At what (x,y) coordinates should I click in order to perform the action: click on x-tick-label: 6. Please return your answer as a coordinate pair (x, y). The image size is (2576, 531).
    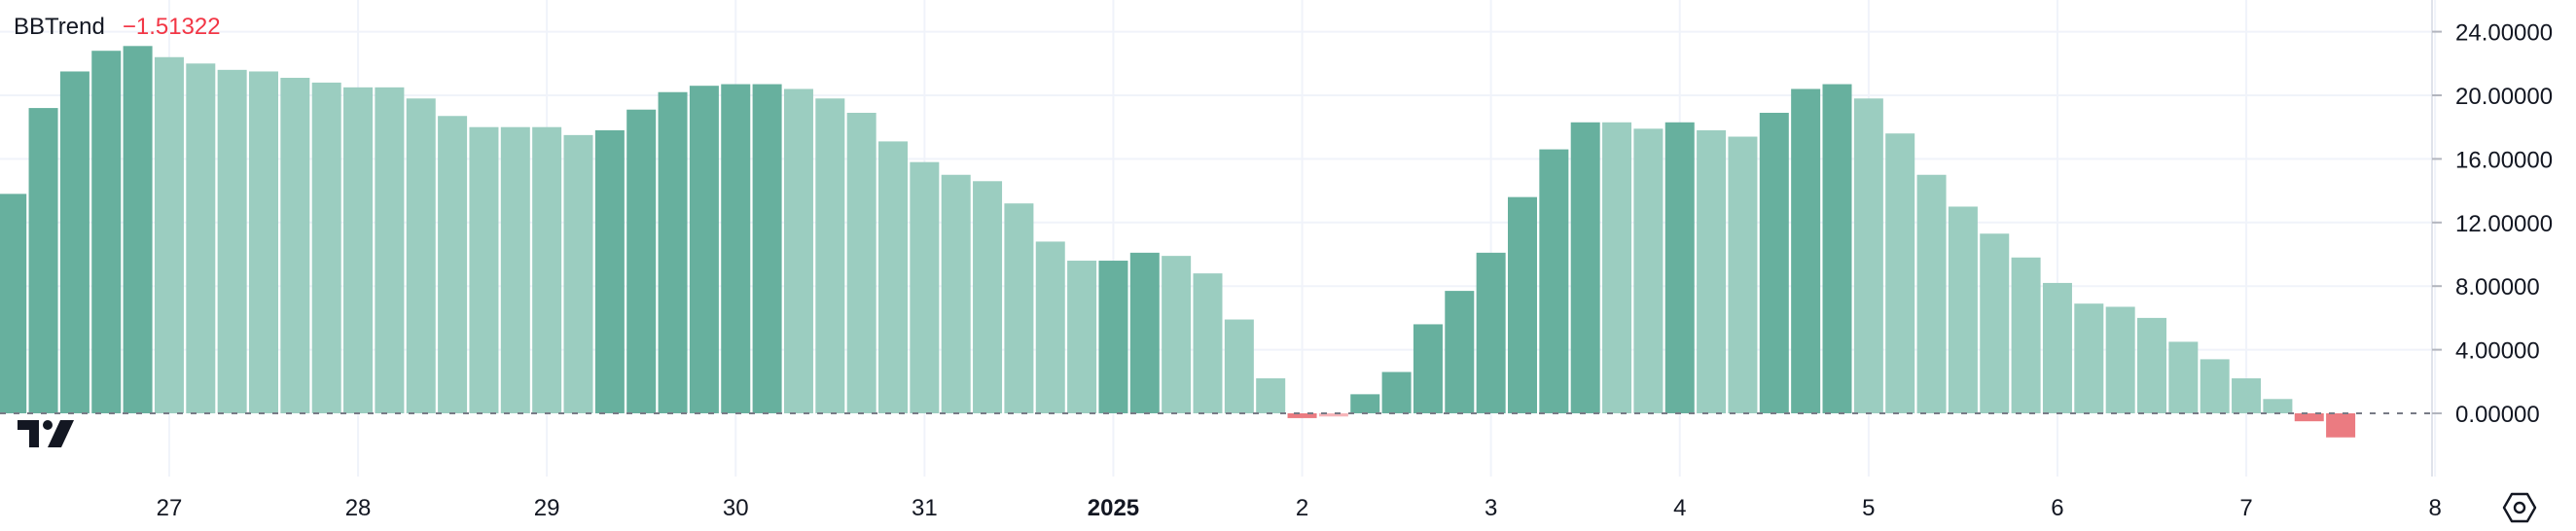
    Looking at the image, I should click on (2057, 508).